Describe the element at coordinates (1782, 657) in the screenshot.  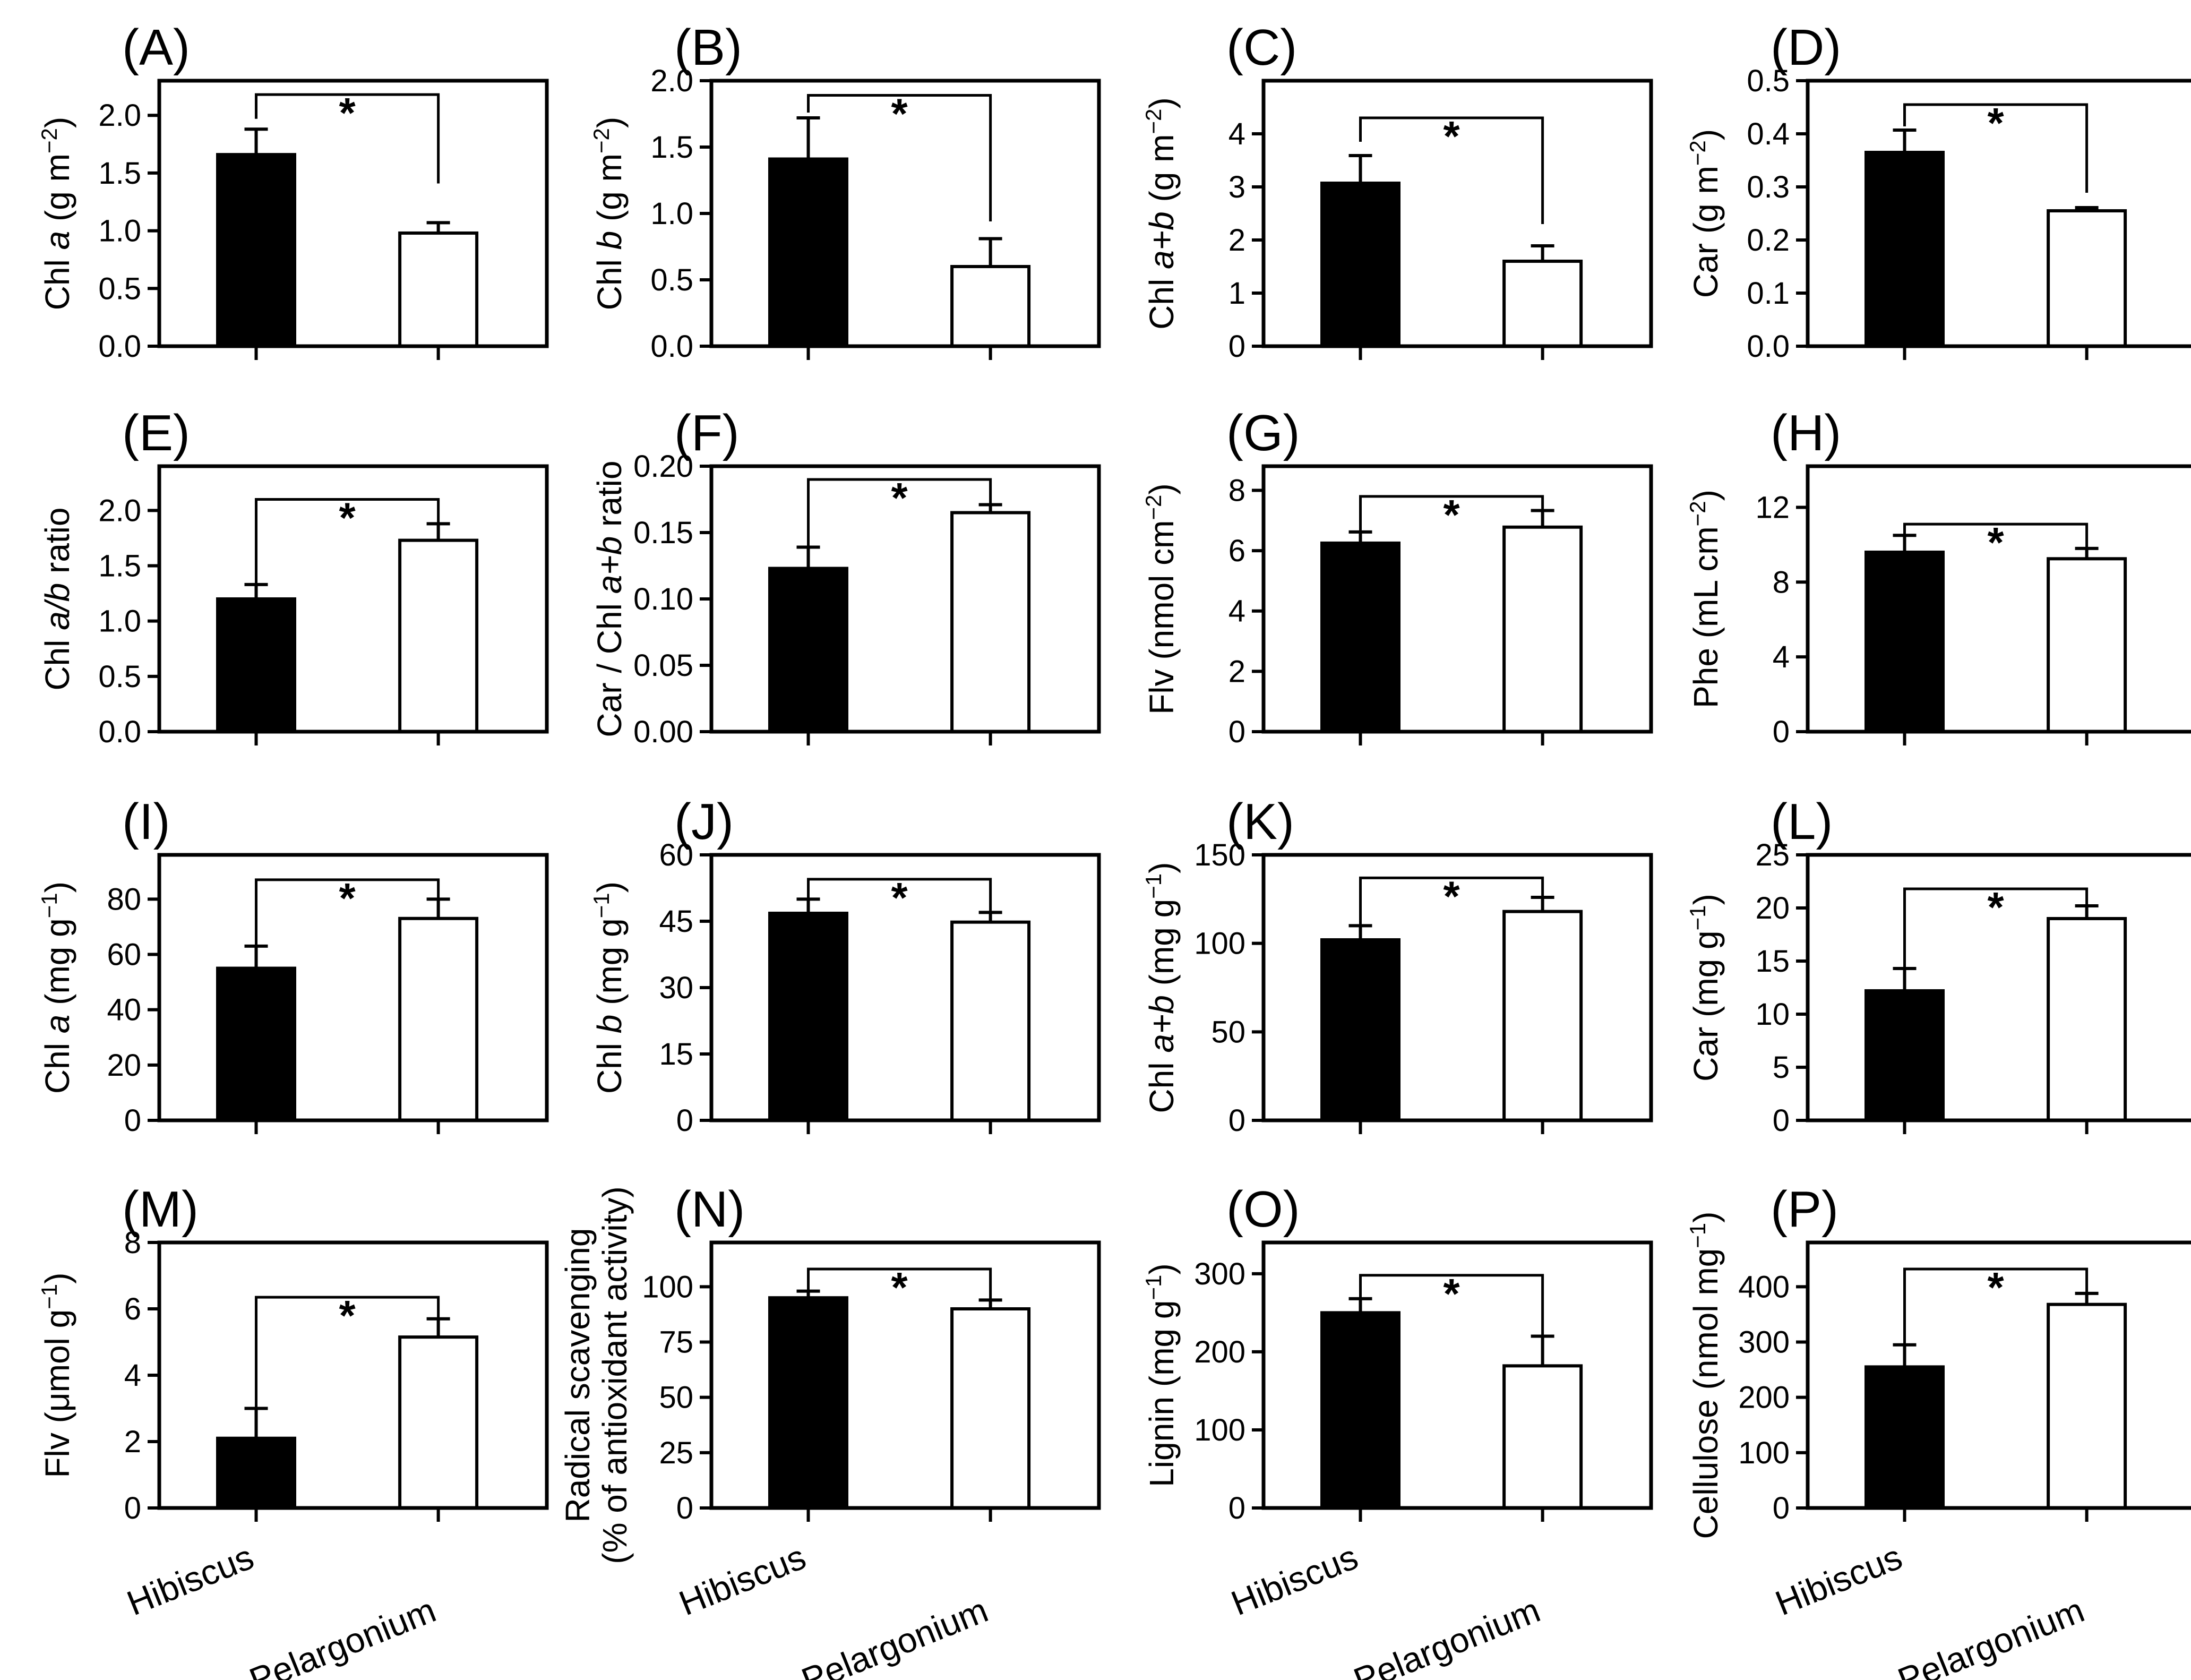
I see `y-tick-label: 4` at that location.